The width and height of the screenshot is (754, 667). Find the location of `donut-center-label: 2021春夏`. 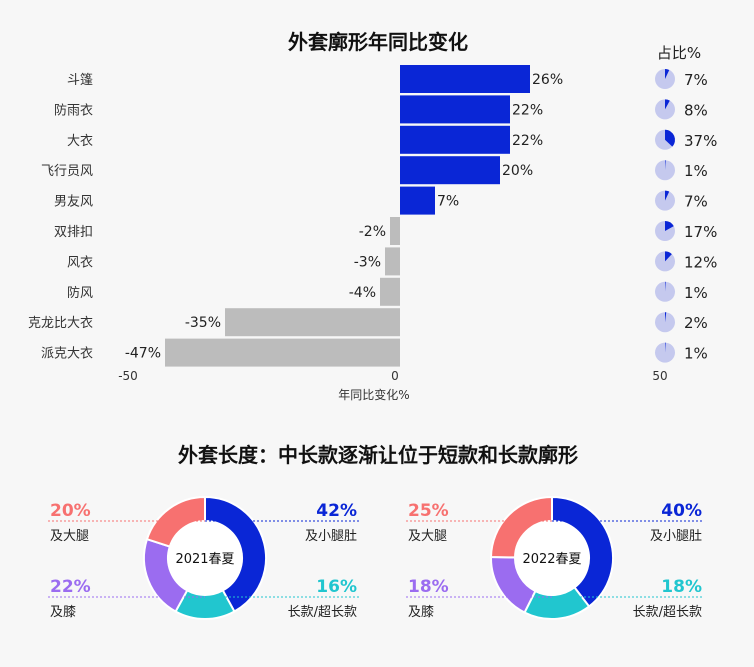

donut-center-label: 2021春夏 is located at coordinates (204, 559).